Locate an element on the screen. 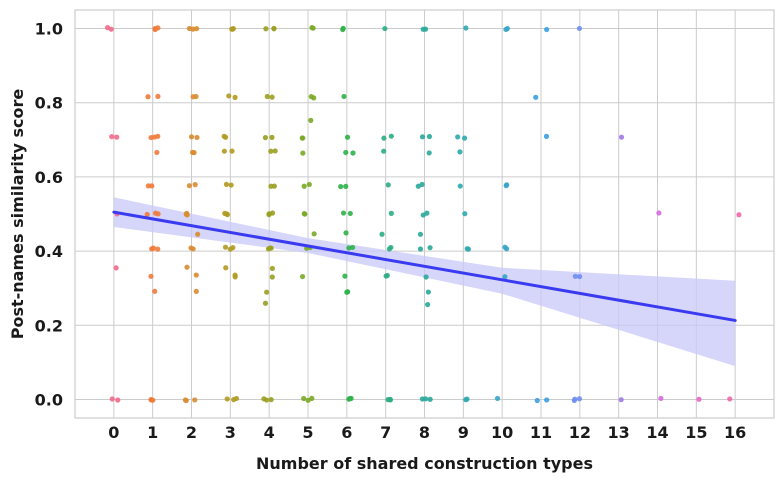  x-tick-labels: 0 1 2 3 4 5 6 7 8 9 10 11 12 13 14 15 16 is located at coordinates (427, 432).